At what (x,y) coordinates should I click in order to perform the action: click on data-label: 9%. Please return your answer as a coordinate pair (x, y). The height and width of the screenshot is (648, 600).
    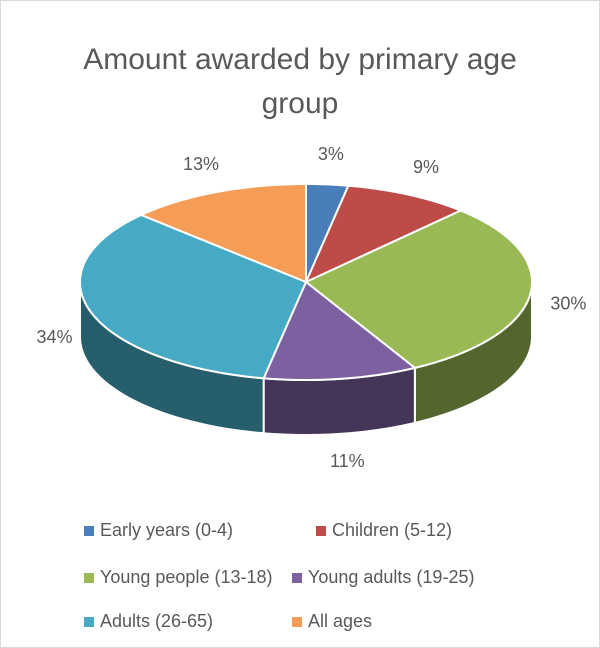
    Looking at the image, I should click on (426, 167).